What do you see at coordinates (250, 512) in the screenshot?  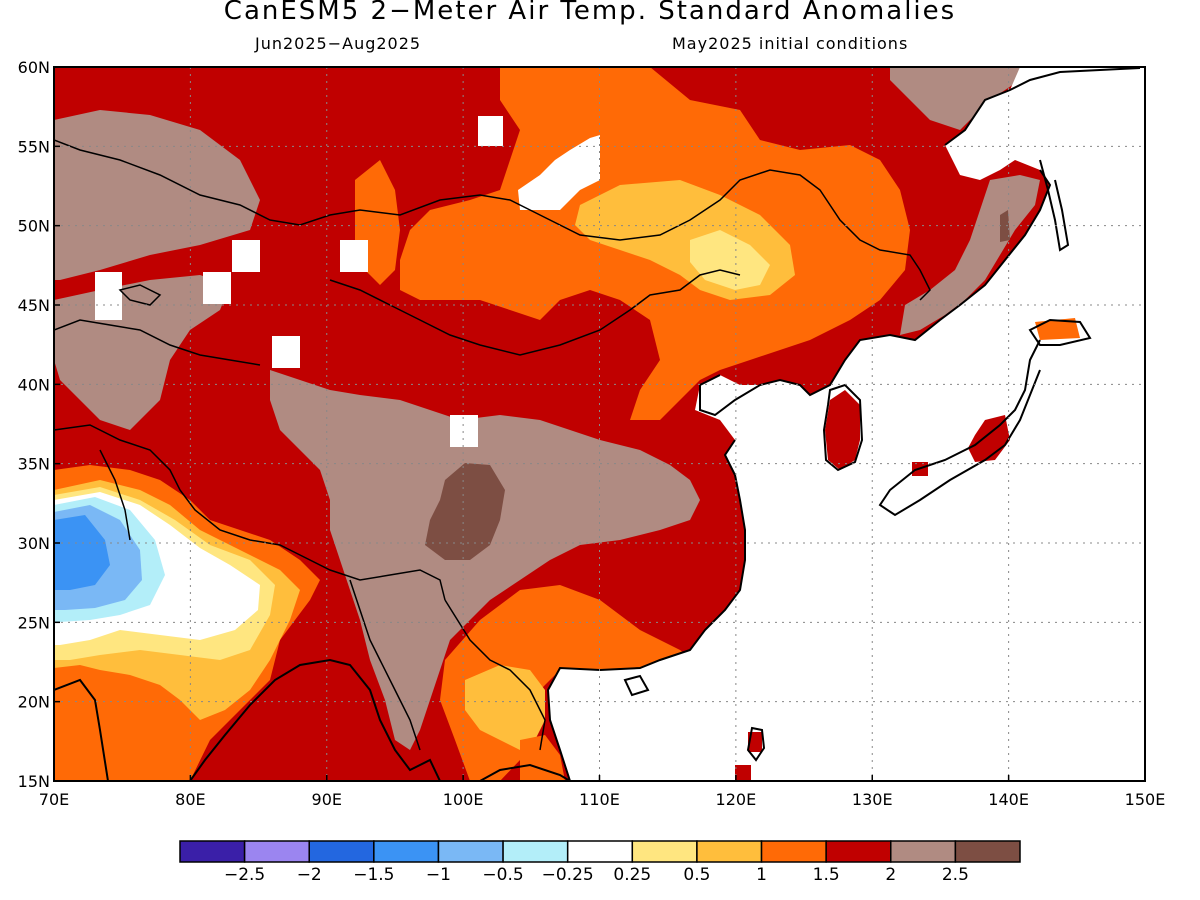 I see `border-himalaya` at bounding box center [250, 512].